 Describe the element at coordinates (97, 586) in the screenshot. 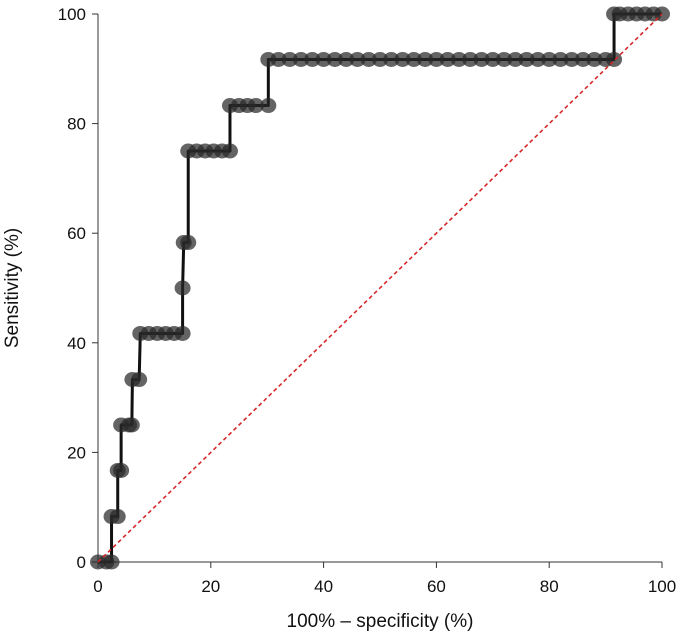

I see `x-tick-label: 0` at that location.